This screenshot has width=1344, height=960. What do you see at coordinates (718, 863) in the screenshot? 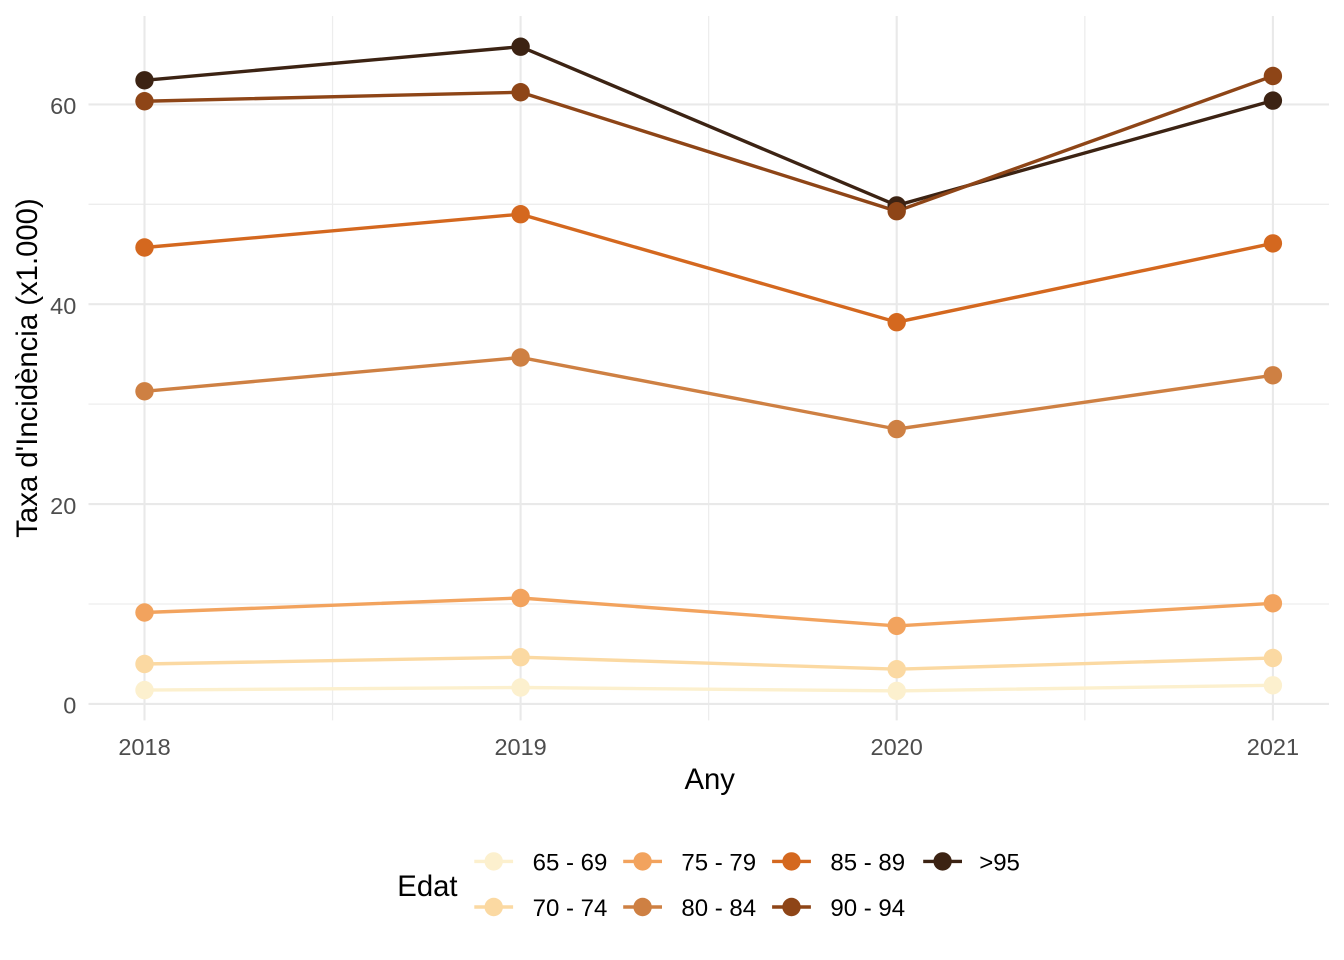
I see `svg-text: 75 - 79` at bounding box center [718, 863].